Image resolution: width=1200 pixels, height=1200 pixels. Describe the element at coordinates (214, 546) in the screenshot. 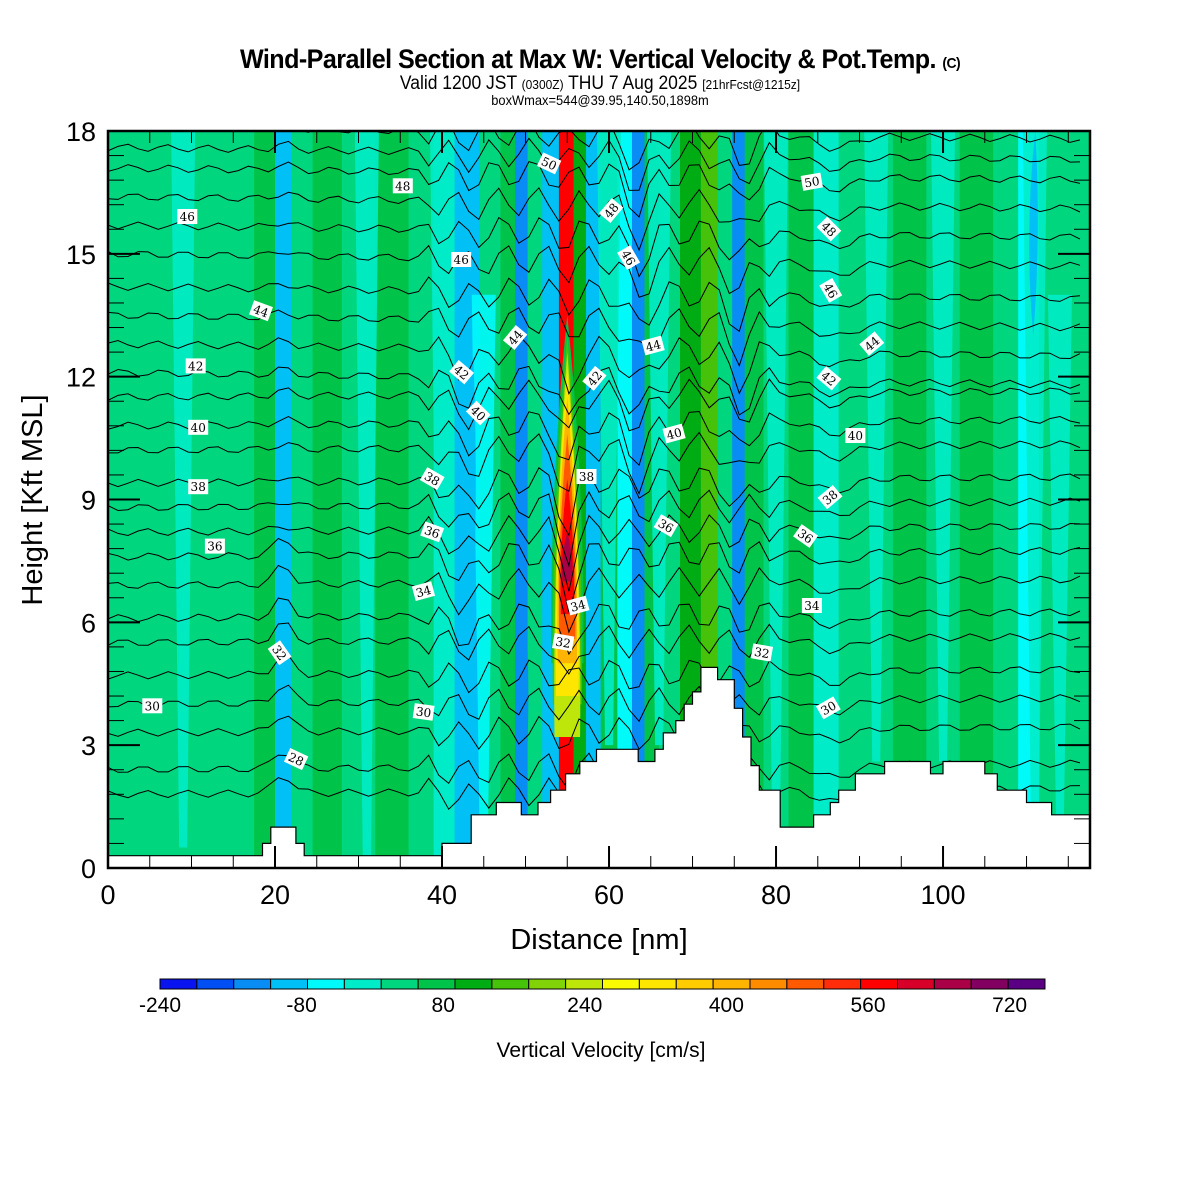

I see `contour-label: 36` at that location.